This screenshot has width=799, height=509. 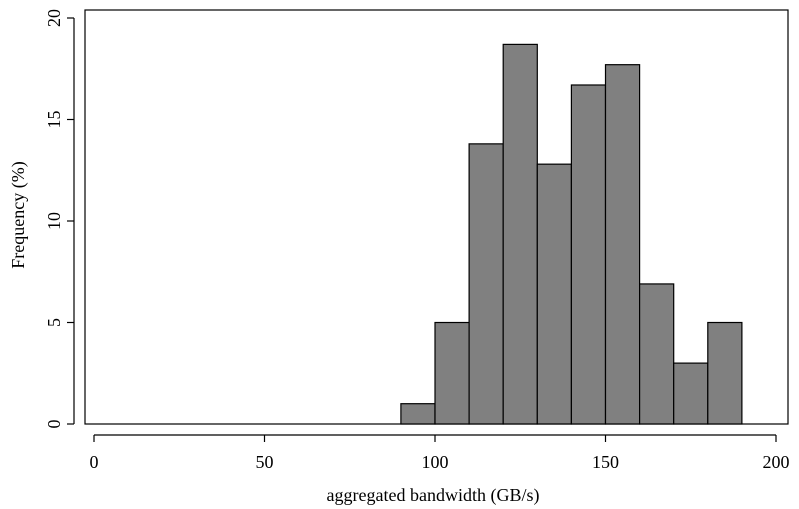 What do you see at coordinates (54, 120) in the screenshot?
I see `y-tick-label-15: 15` at bounding box center [54, 120].